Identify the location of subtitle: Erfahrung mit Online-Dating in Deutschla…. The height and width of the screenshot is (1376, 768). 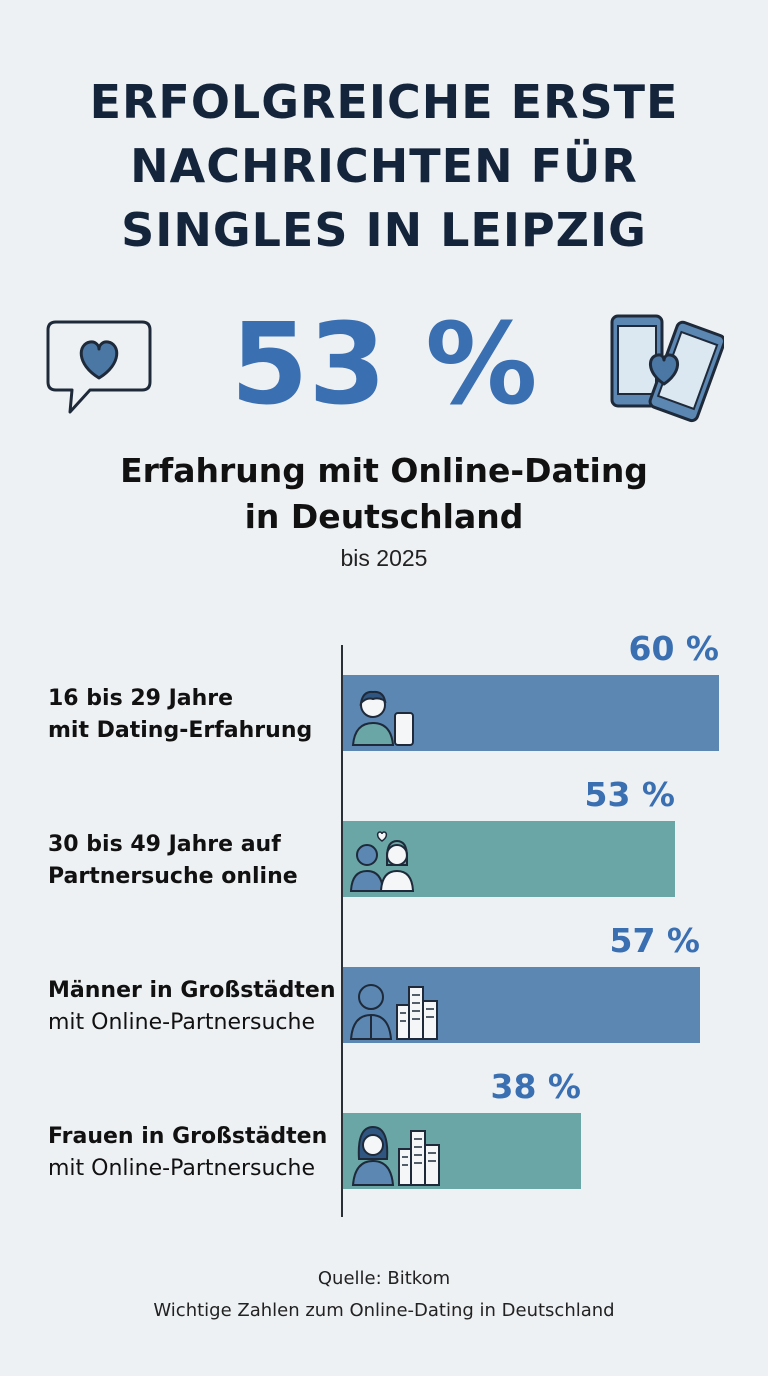
(384, 494).